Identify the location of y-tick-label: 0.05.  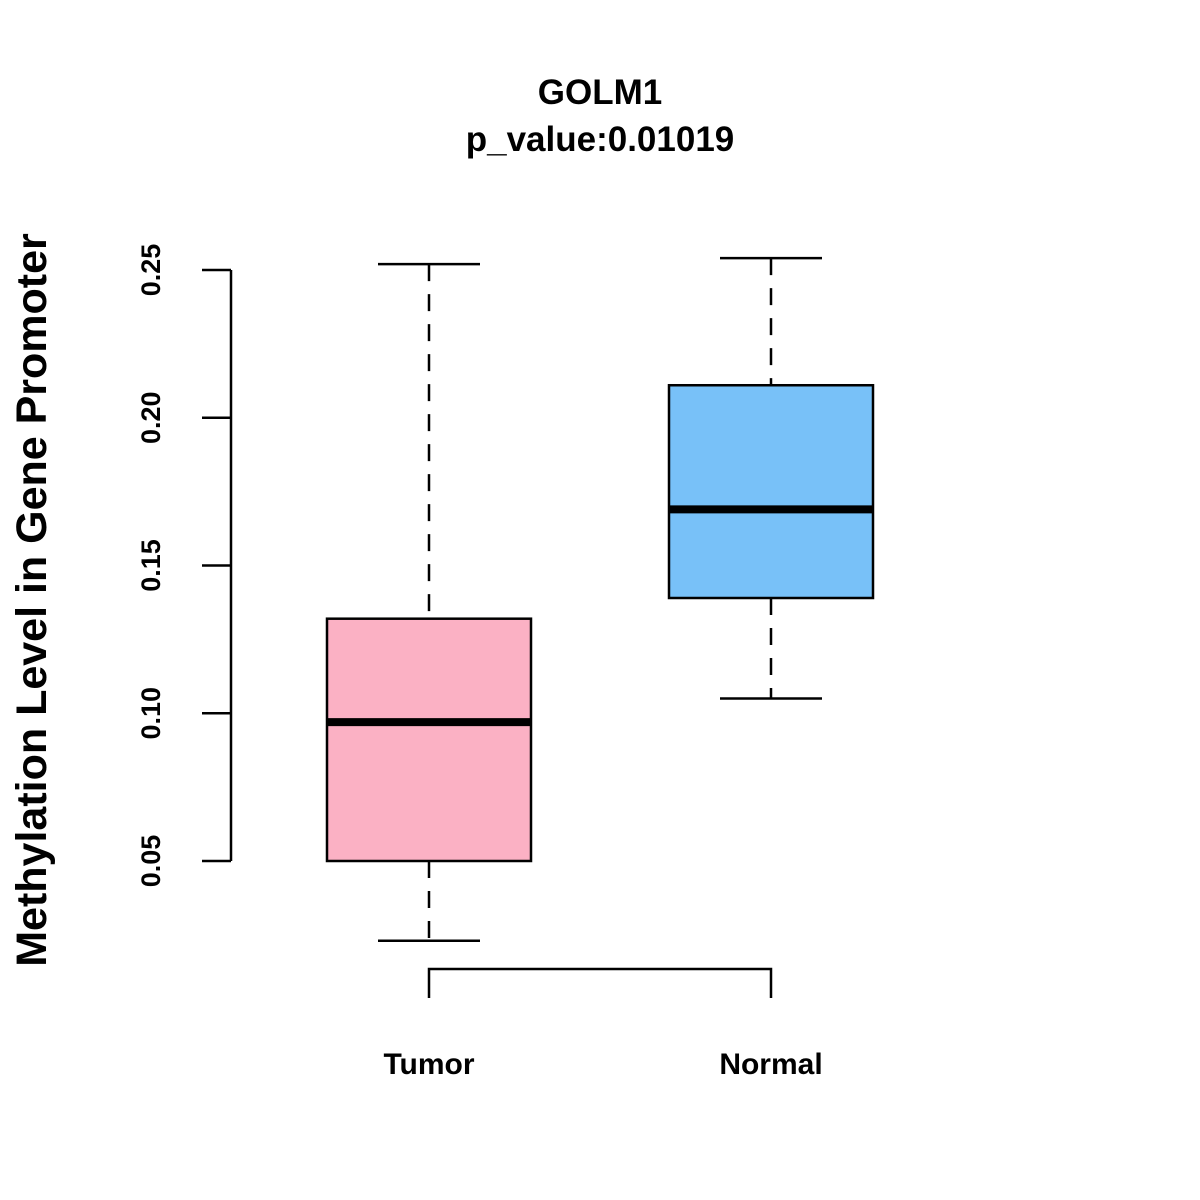
(151, 861).